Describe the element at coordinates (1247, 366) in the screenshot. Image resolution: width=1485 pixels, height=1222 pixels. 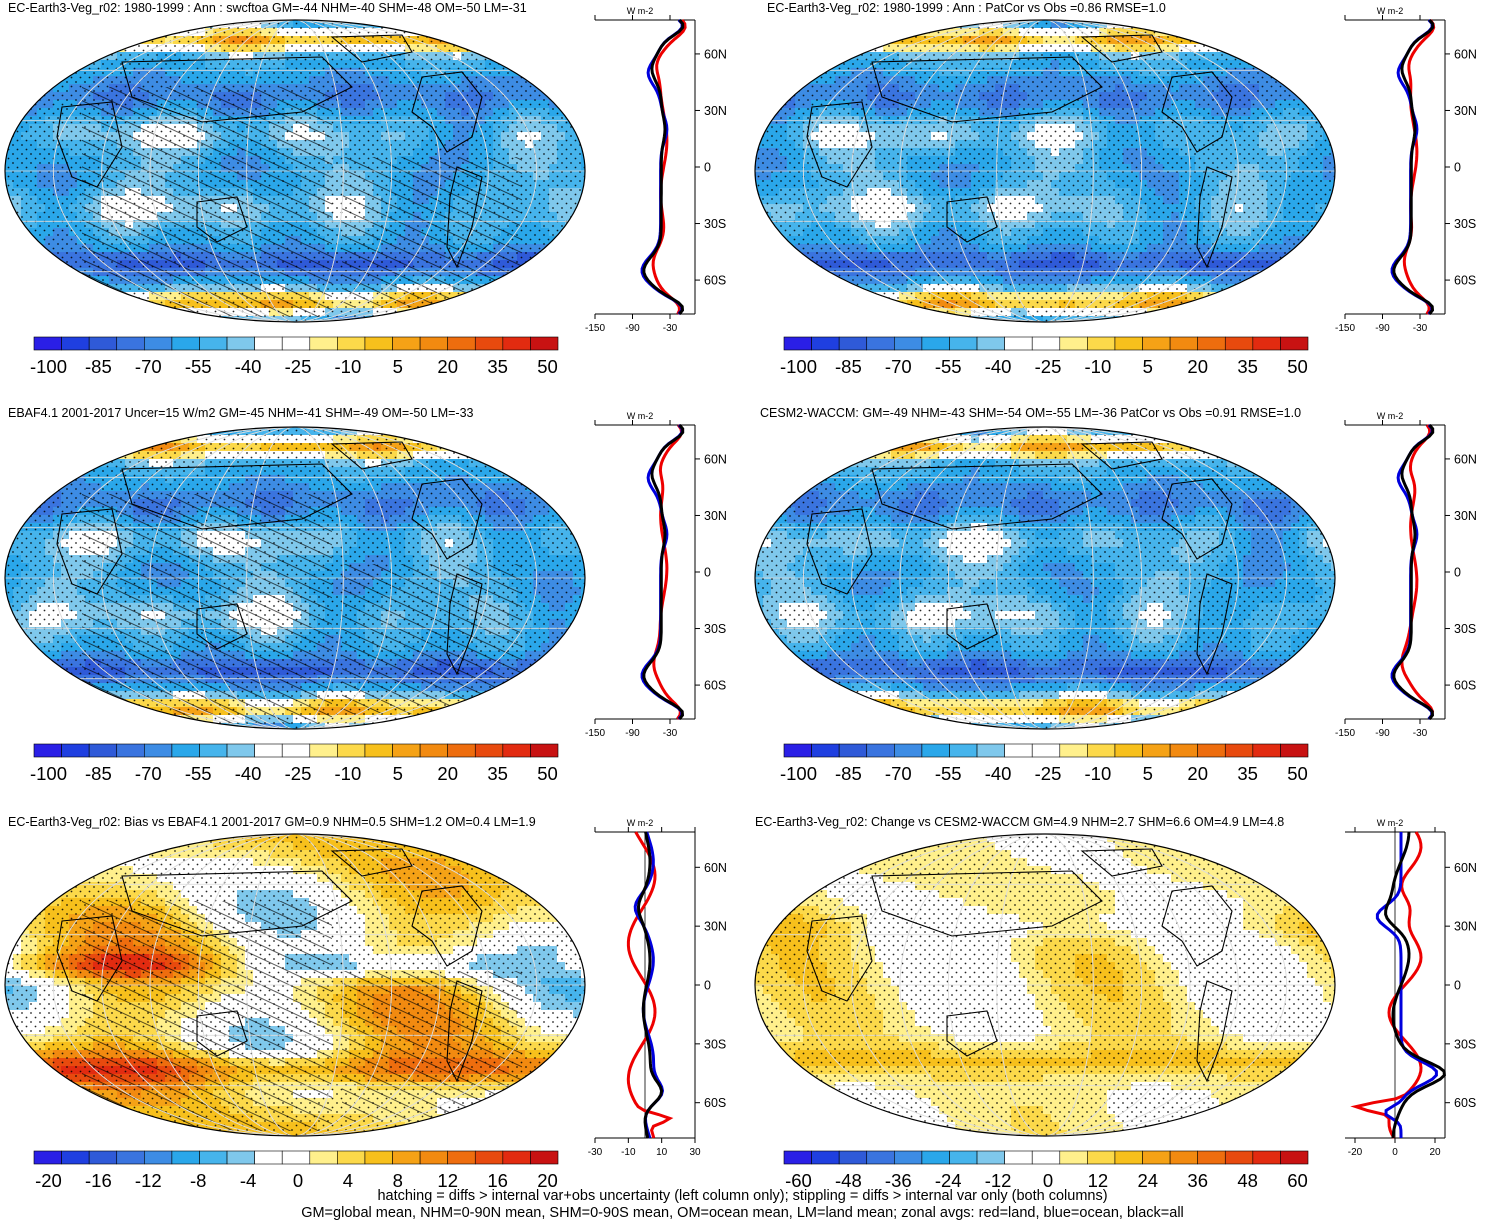
I see `colorbar-tick-label: 35` at that location.